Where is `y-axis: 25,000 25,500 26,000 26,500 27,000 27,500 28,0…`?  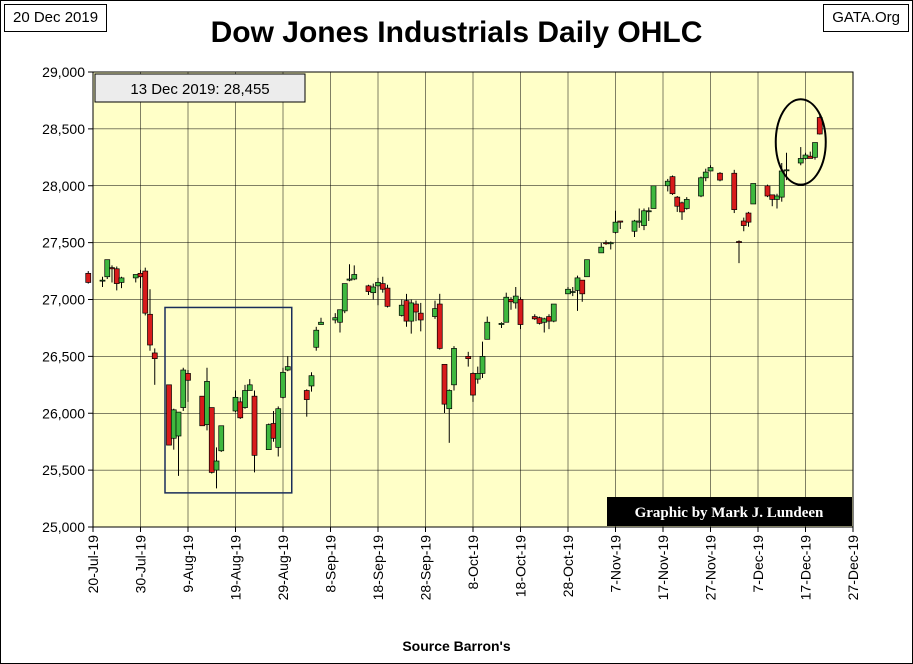
y-axis: 25,000 25,500 26,000 26,500 27,000 27,500 28,0… is located at coordinates (67, 299).